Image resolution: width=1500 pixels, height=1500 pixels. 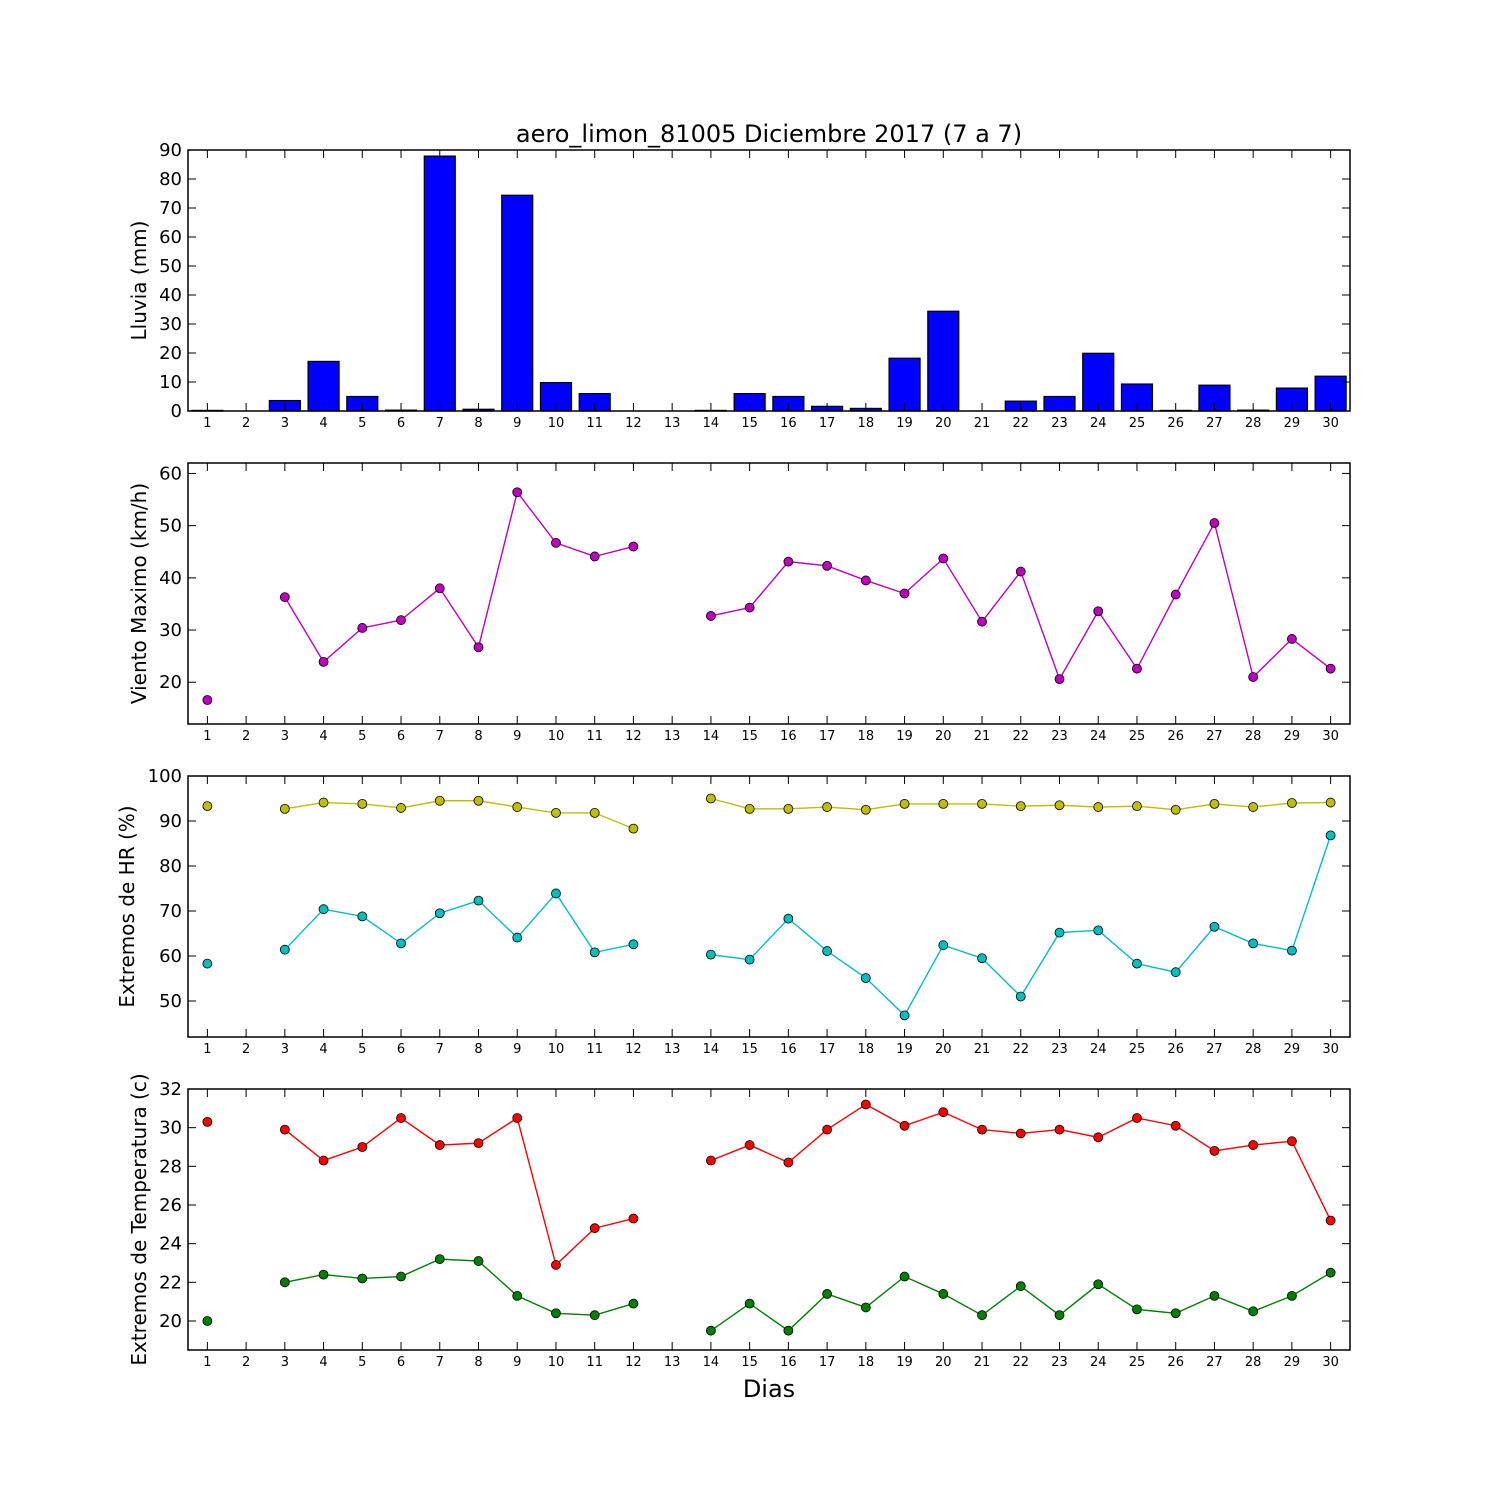 What do you see at coordinates (170, 1166) in the screenshot?
I see `y-tick-label: 28` at bounding box center [170, 1166].